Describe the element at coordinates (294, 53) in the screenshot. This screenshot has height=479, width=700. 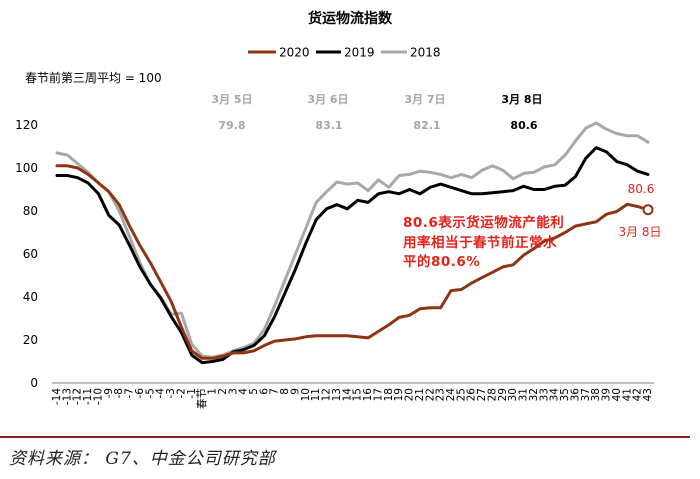
I see `legend-label-2020: 2020` at that location.